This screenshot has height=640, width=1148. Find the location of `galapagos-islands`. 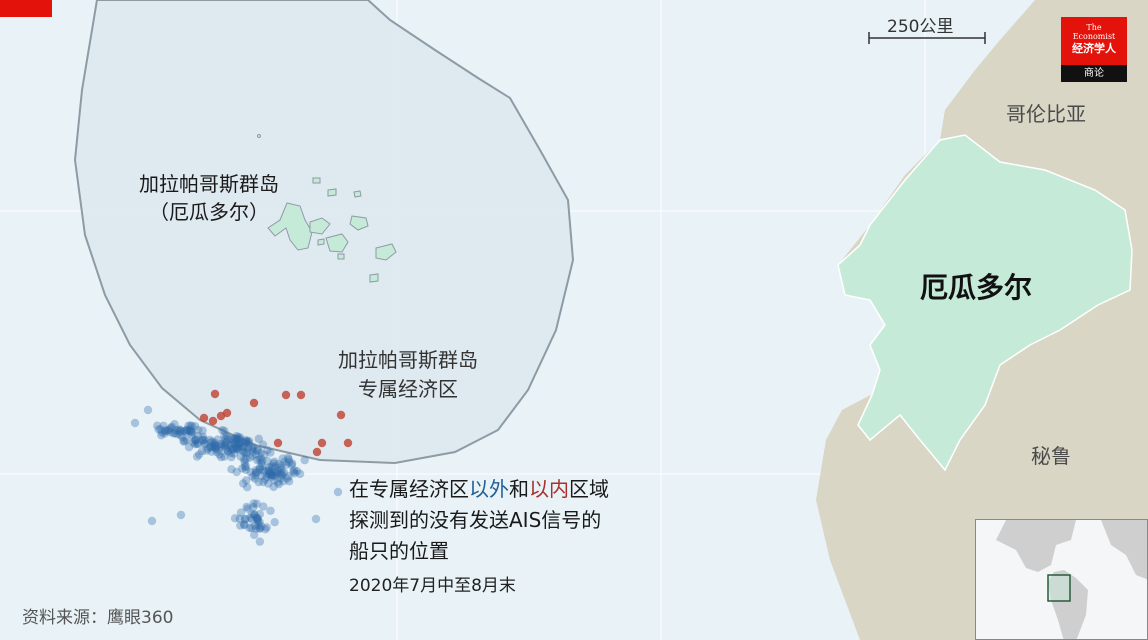

galapagos-islands is located at coordinates (327, 208).